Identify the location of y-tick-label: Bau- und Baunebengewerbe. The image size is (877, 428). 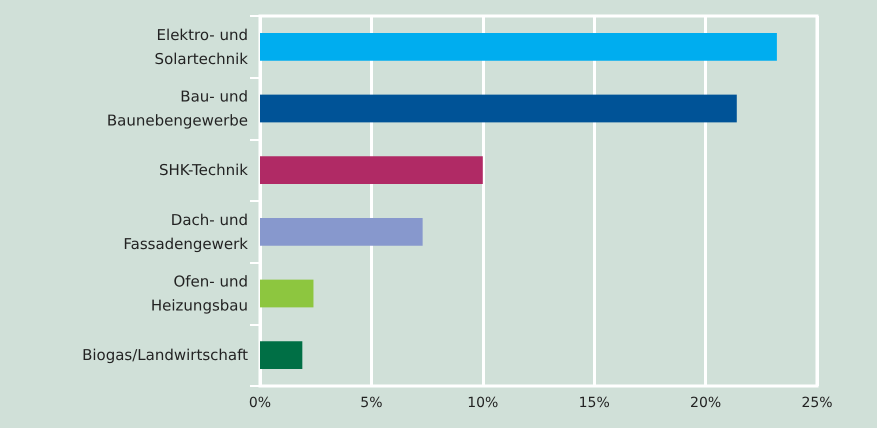
(177, 109).